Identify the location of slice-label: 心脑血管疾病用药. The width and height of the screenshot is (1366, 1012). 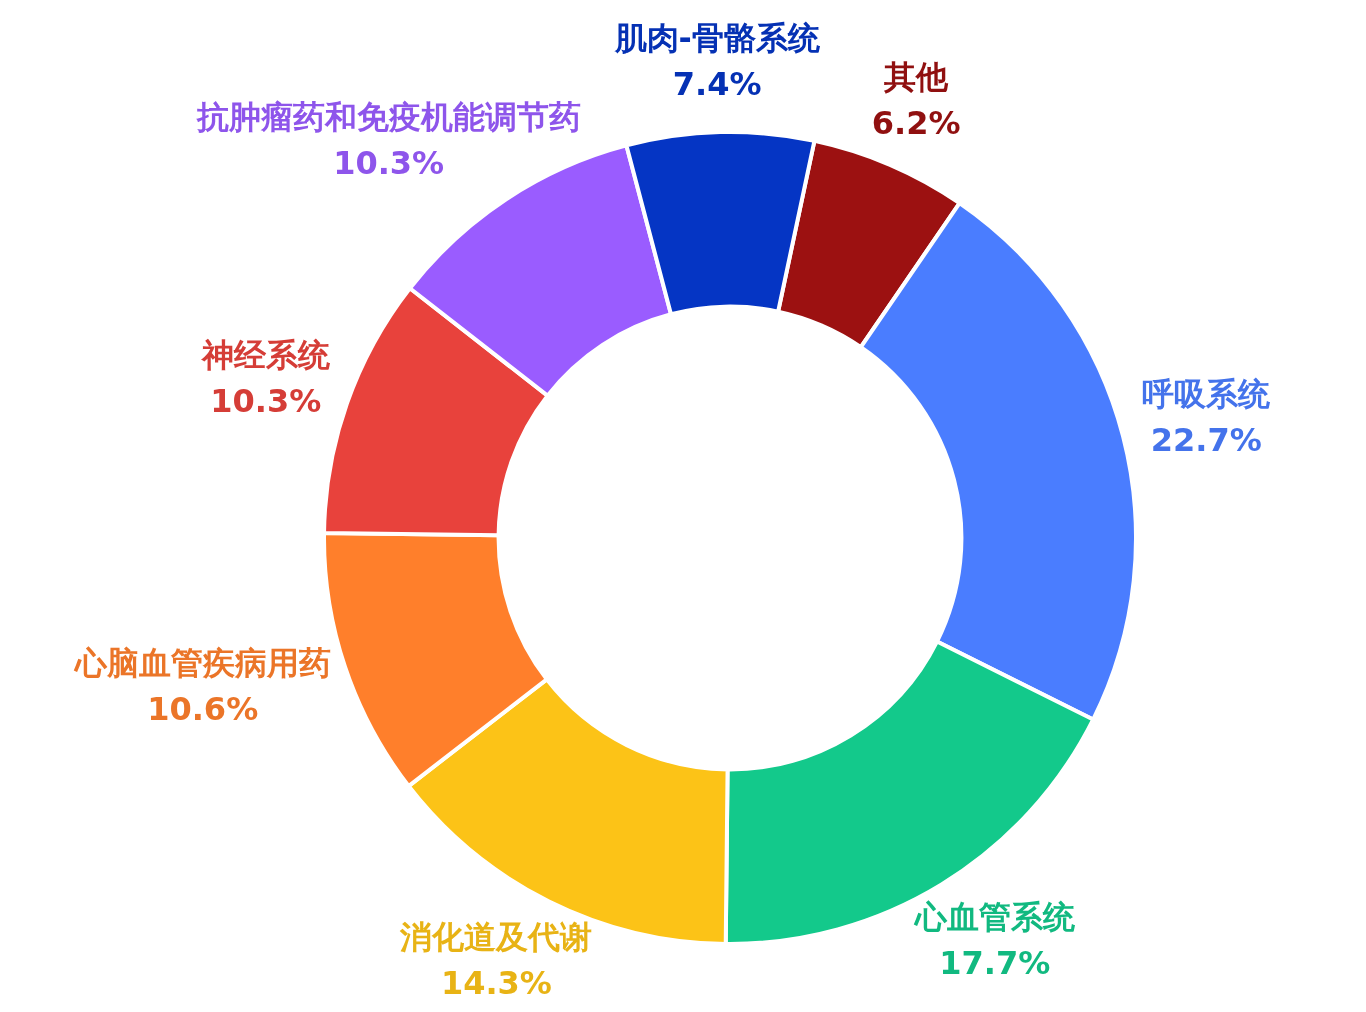
(201, 662).